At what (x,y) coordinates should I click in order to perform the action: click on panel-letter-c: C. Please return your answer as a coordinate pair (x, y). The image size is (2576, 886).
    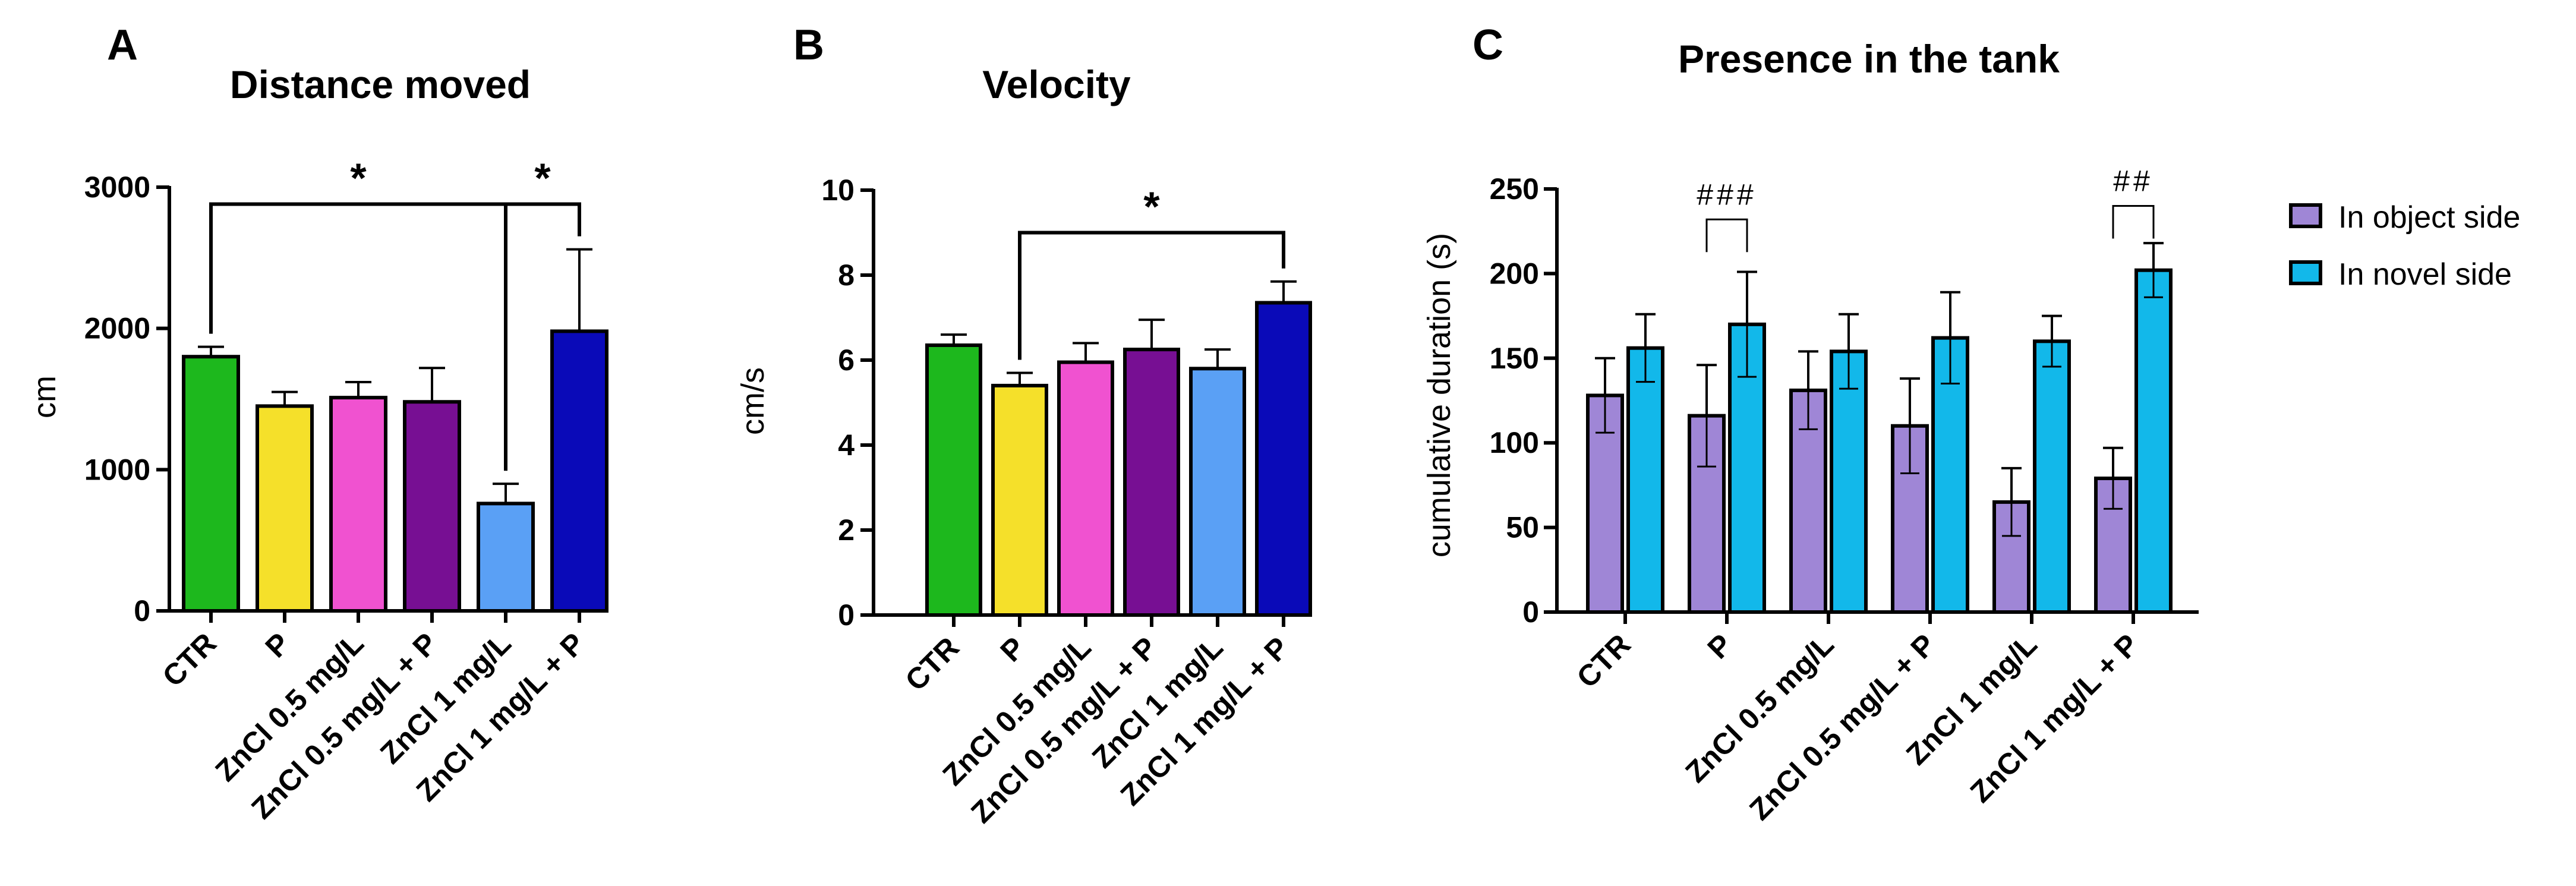
    Looking at the image, I should click on (1488, 45).